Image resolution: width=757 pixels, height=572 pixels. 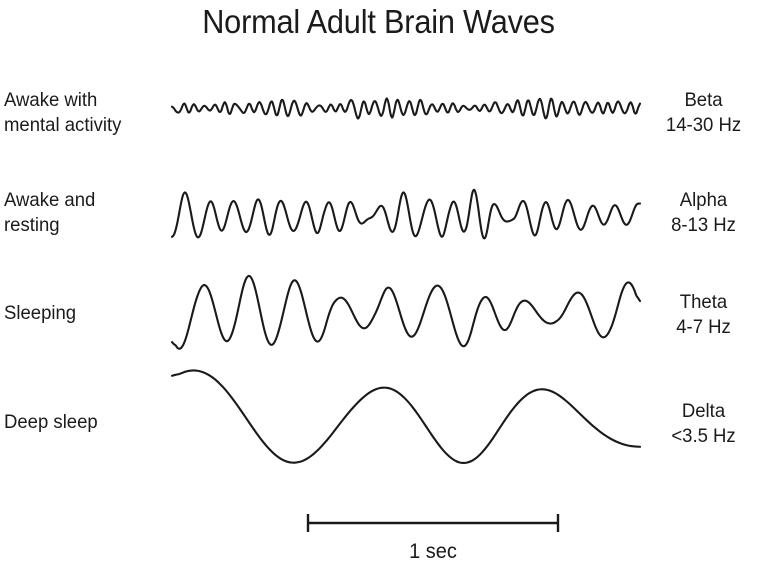 I want to click on eeg-trace-delta-svg, so click(x=406, y=417).